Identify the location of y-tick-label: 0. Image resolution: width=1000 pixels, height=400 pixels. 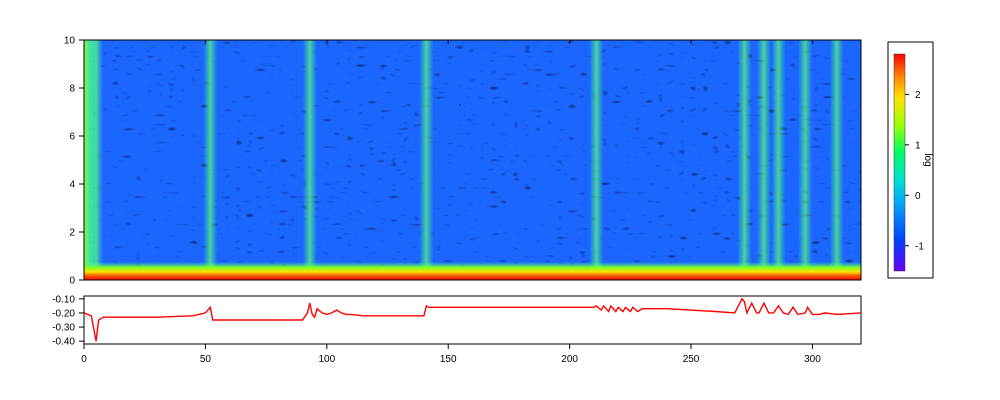
(72, 281).